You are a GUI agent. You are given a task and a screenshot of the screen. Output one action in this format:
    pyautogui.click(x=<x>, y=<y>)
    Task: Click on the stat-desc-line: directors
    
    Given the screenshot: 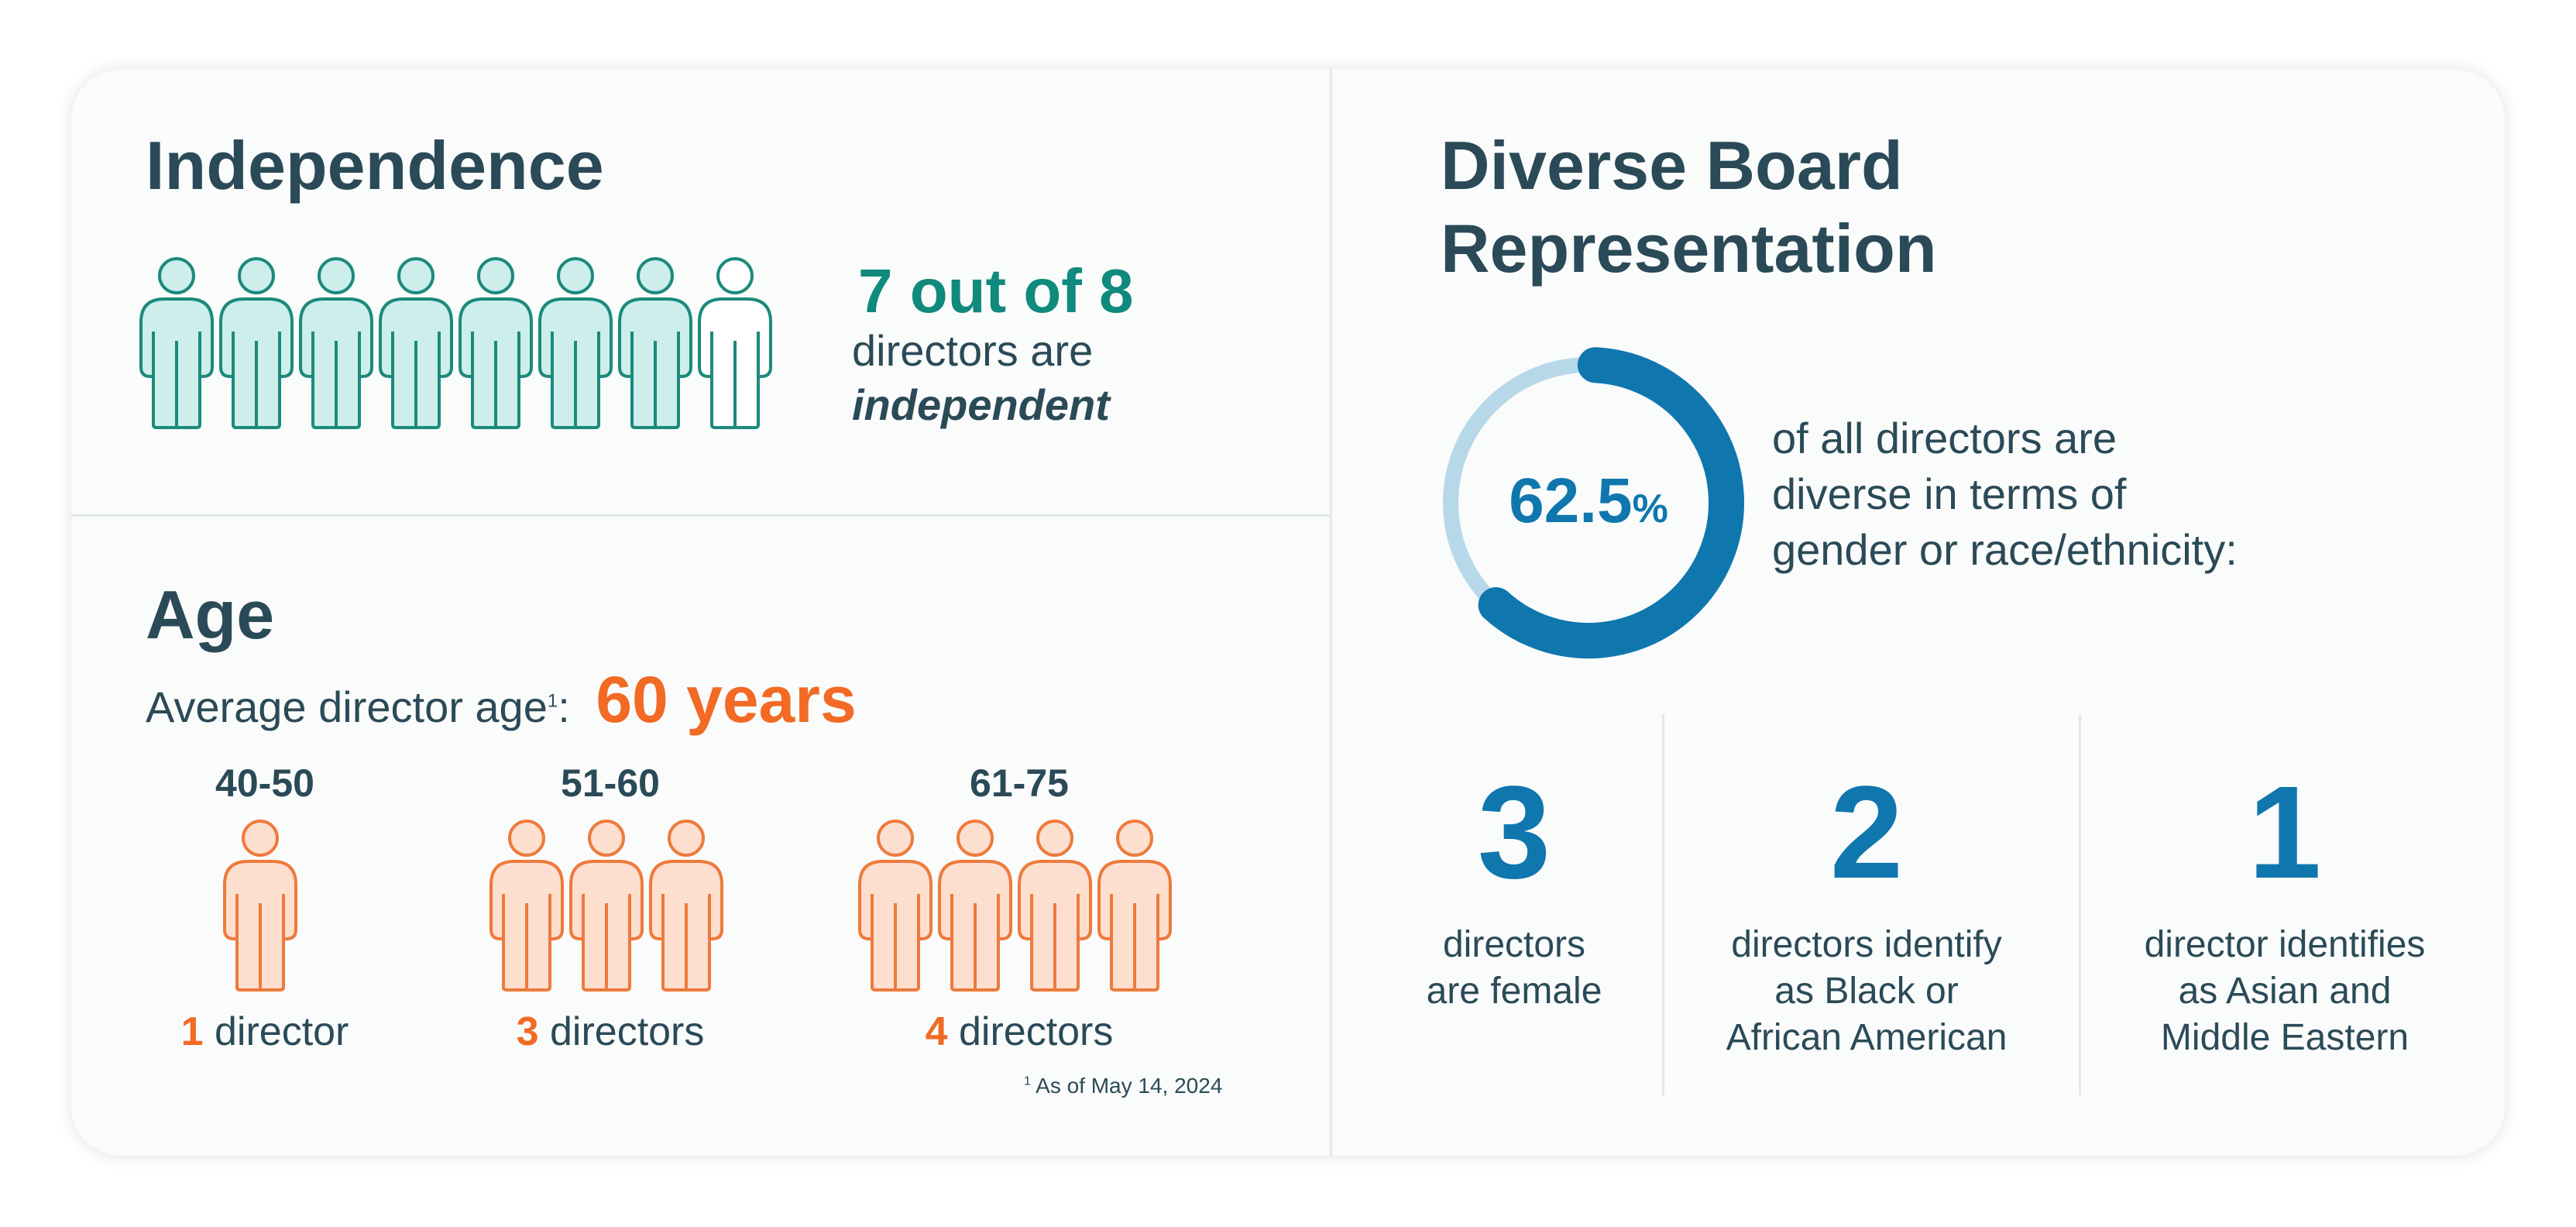 What is the action you would take?
    pyautogui.click(x=1514, y=944)
    